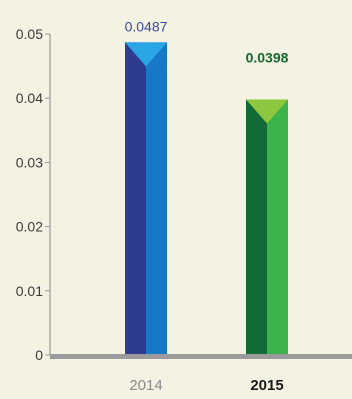 This screenshot has width=352, height=399. I want to click on y-tick-label: 0.02, so click(29, 227).